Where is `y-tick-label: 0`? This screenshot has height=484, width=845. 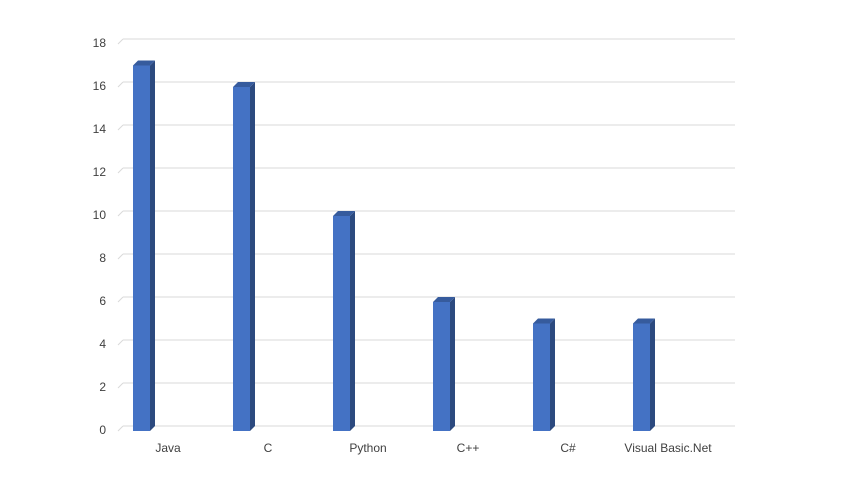
y-tick-label: 0 is located at coordinates (102, 430).